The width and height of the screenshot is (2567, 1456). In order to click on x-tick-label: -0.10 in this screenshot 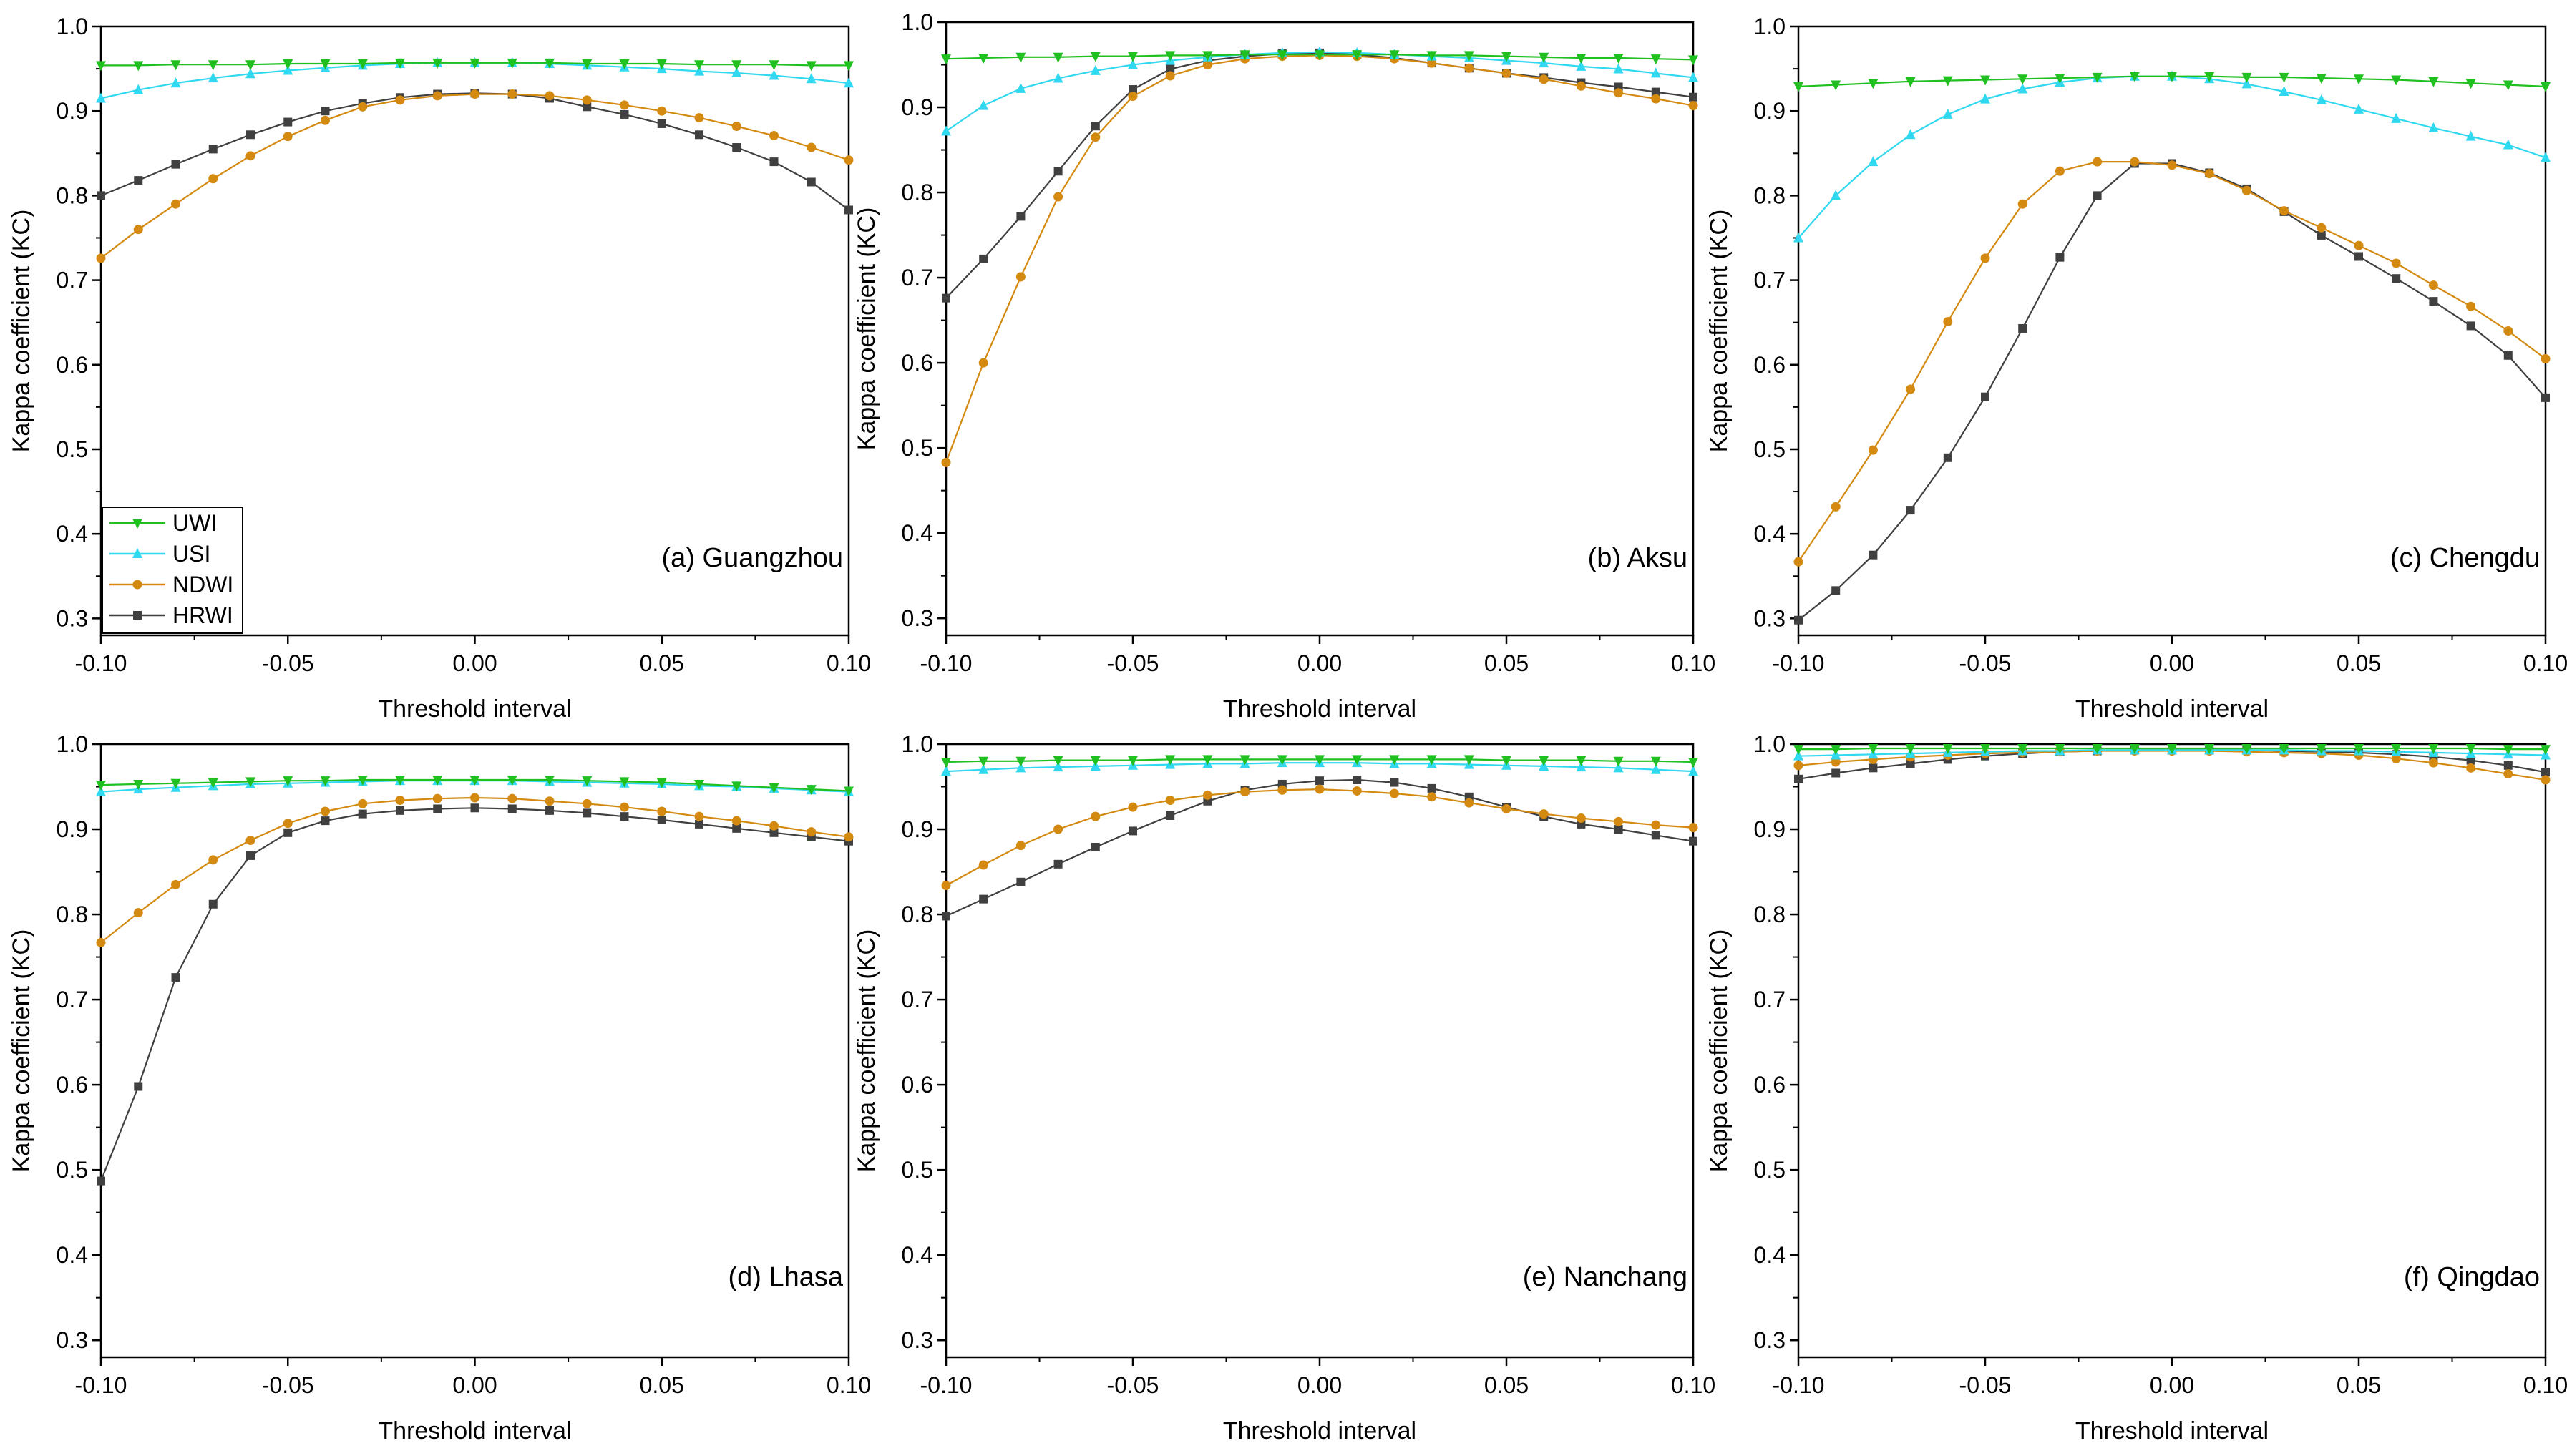, I will do `click(946, 663)`.